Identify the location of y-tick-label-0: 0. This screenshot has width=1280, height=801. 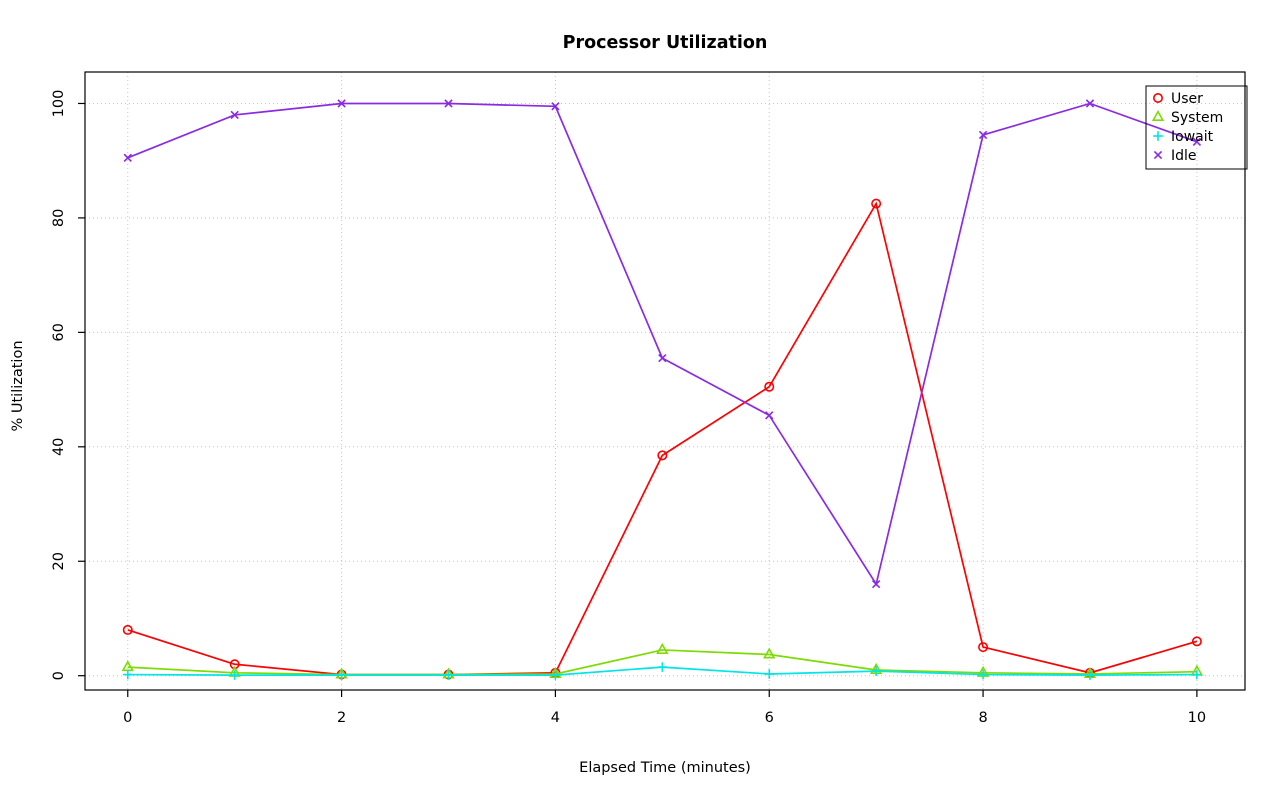
(59, 675).